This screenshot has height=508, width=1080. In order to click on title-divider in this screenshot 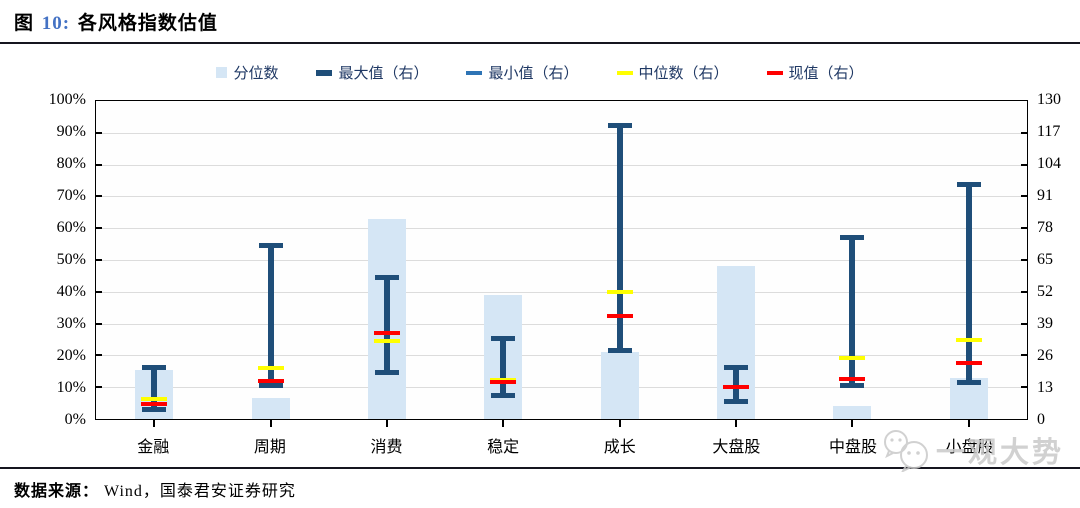, I will do `click(540, 43)`.